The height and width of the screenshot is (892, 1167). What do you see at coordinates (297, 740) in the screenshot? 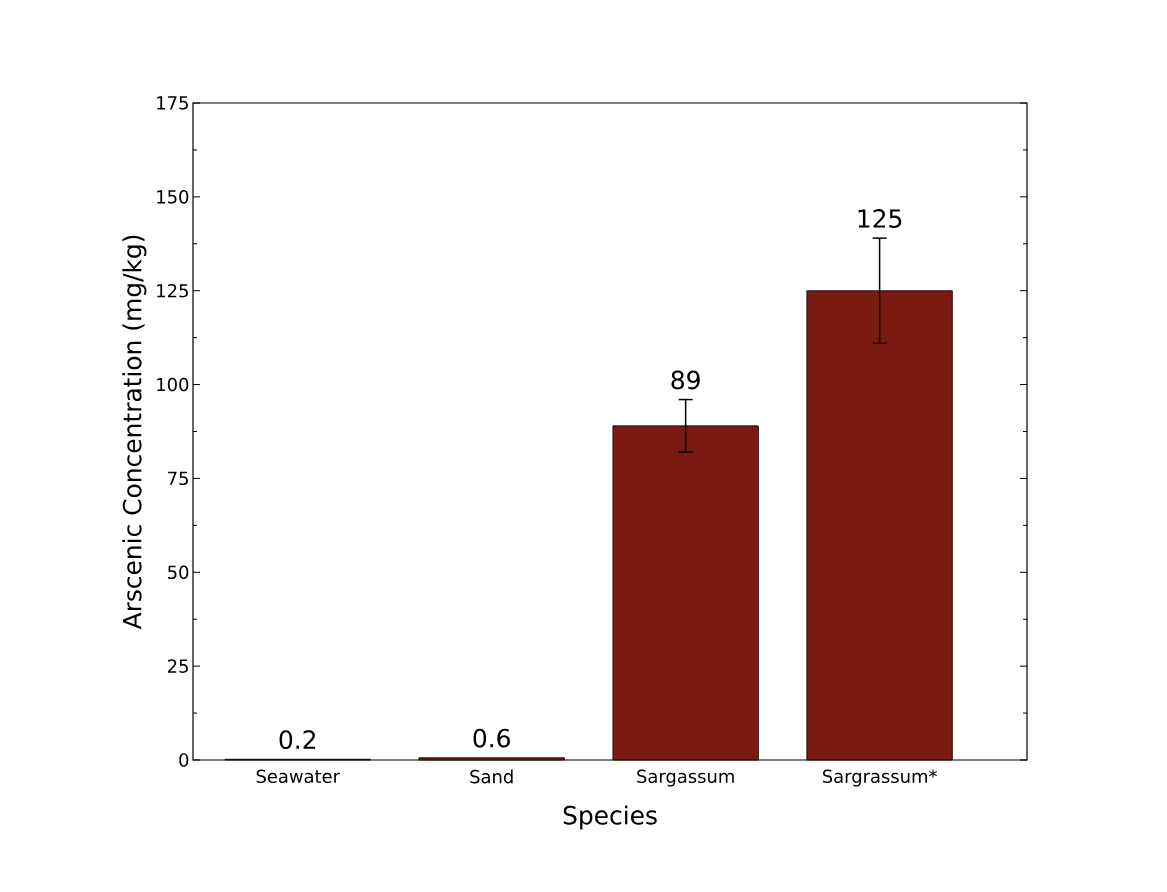
I see `data-label: 0.2` at bounding box center [297, 740].